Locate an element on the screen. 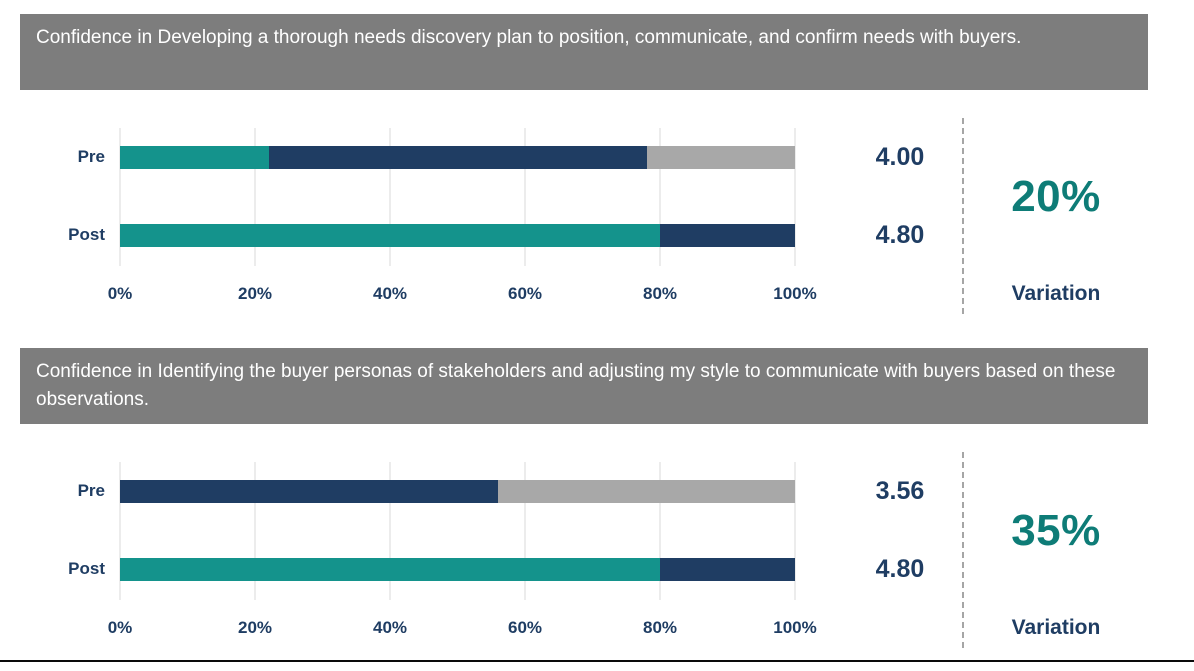 This screenshot has height=671, width=1194. variation-panel: 35% Variation is located at coordinates (1056, 540).